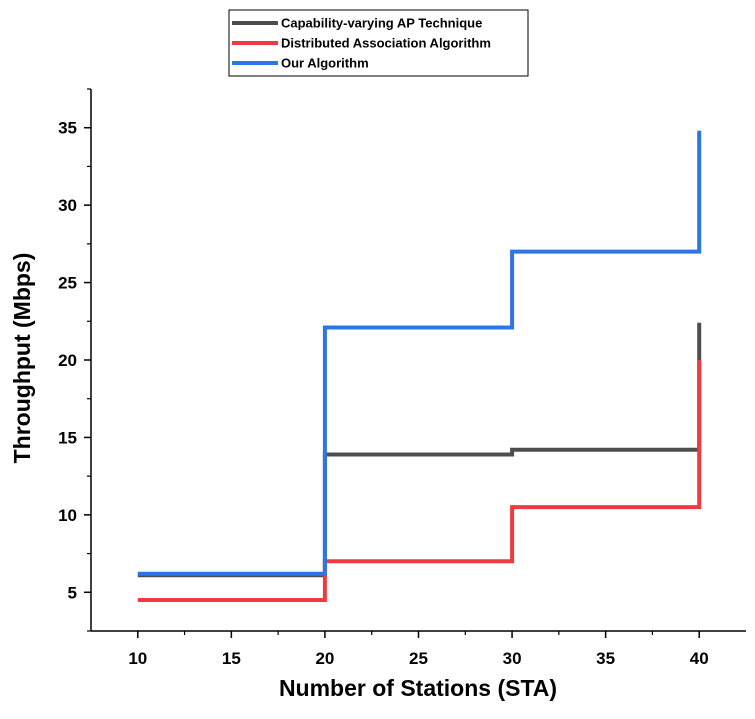 This screenshot has height=719, width=755. Describe the element at coordinates (231, 658) in the screenshot. I see `x-tick-label: 15` at that location.